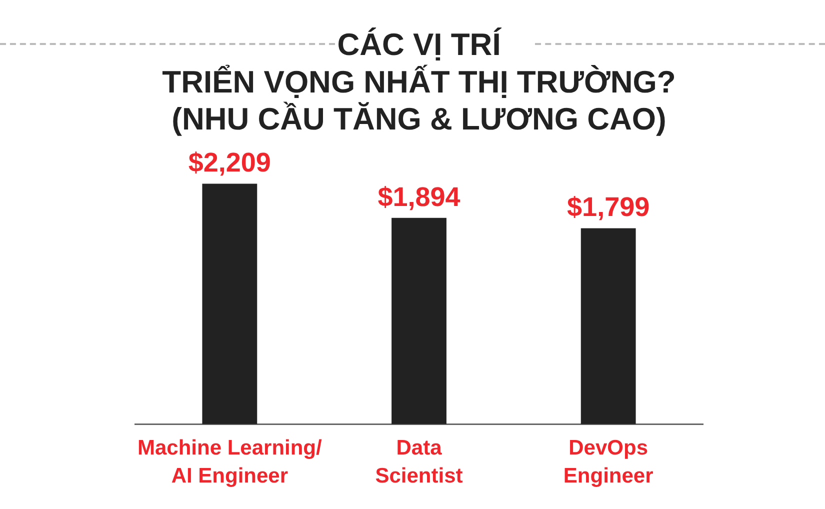 The width and height of the screenshot is (825, 509). What do you see at coordinates (229, 462) in the screenshot?
I see `x-tick-label: Machine Learning/ AI Engineer` at bounding box center [229, 462].